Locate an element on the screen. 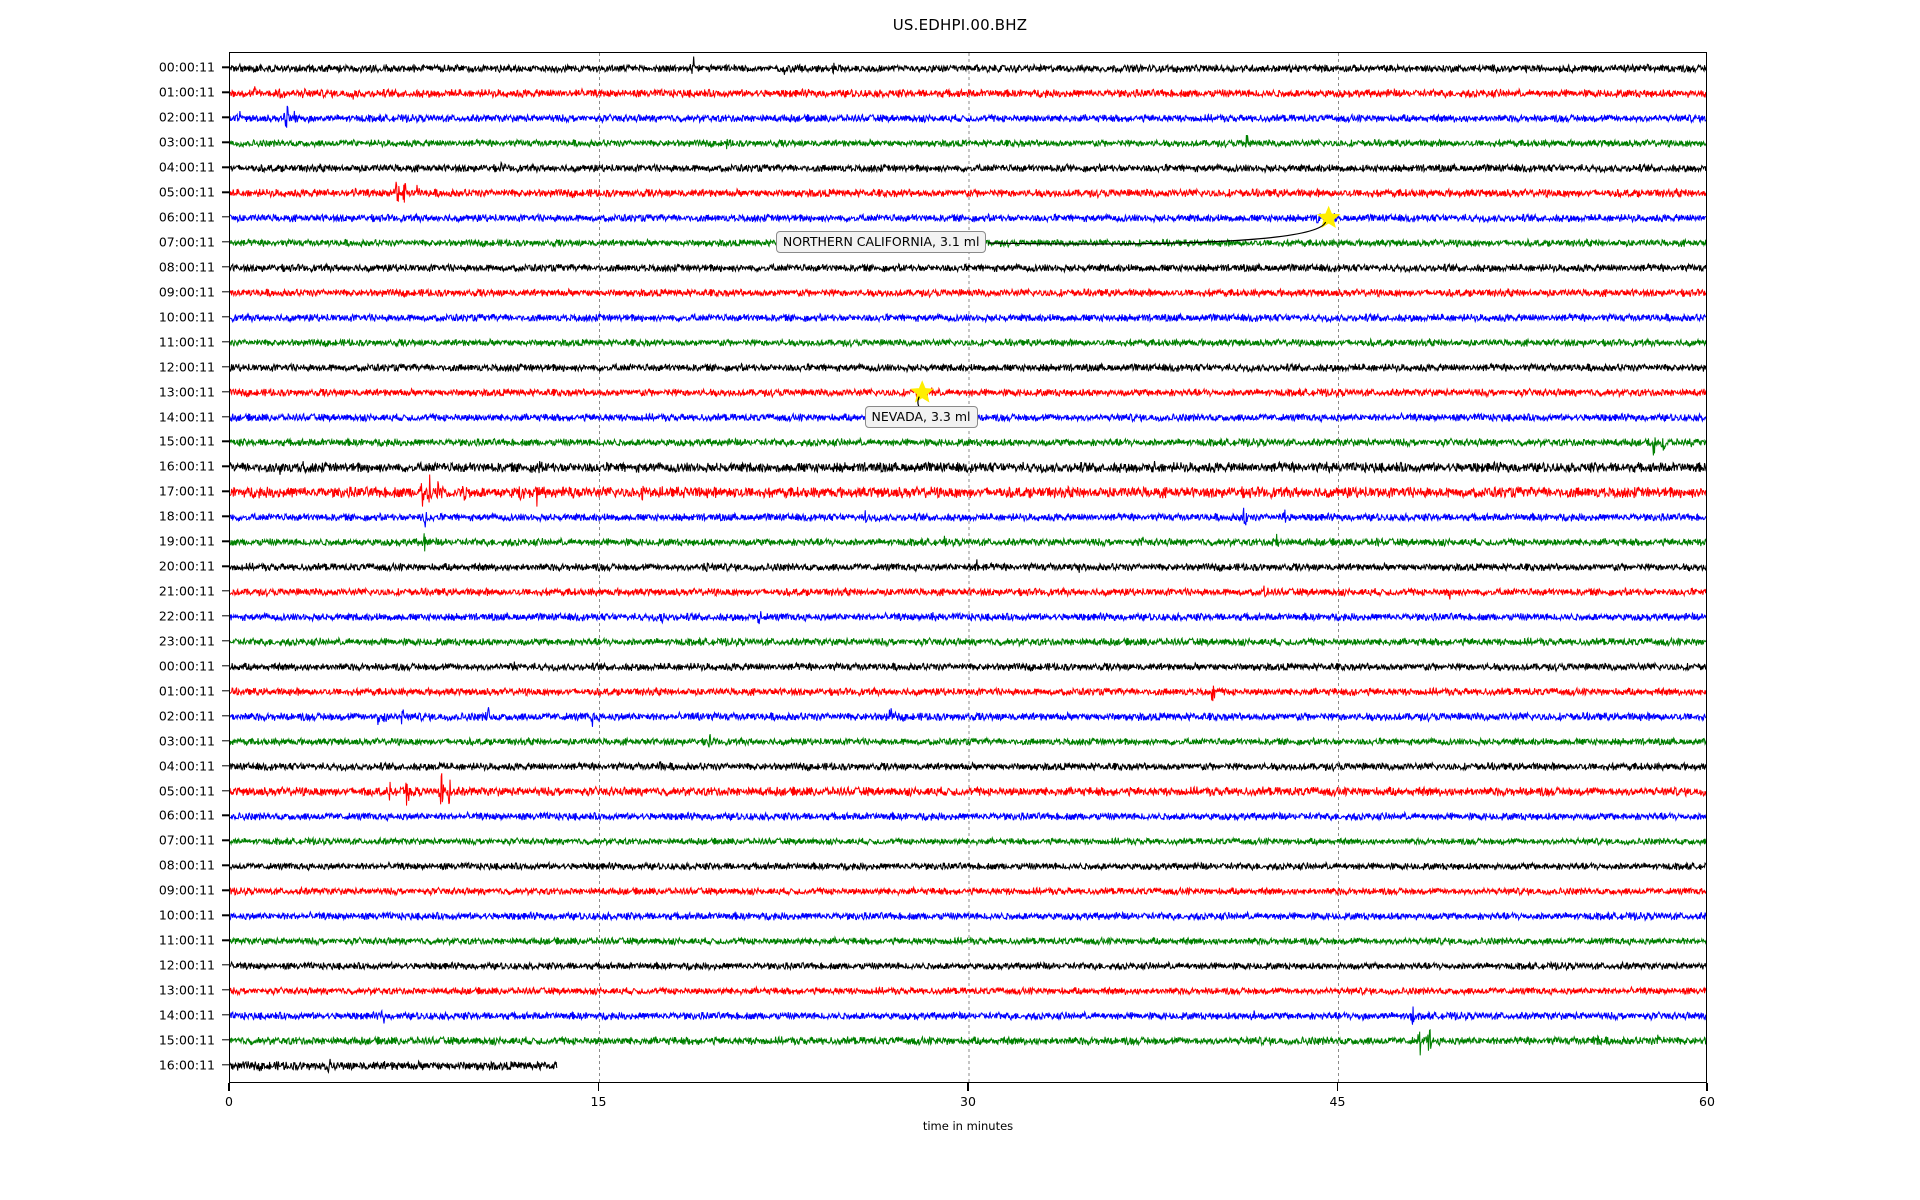 This screenshot has height=1200, width=1920. y-axis-tick-label: 22:00:11 is located at coordinates (186, 616).